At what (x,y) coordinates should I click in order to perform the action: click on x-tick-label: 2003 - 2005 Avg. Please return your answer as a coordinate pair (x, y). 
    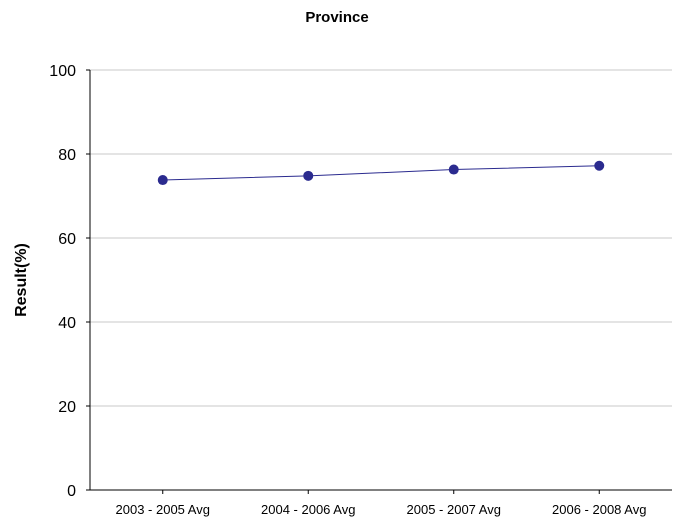
    Looking at the image, I should click on (163, 509).